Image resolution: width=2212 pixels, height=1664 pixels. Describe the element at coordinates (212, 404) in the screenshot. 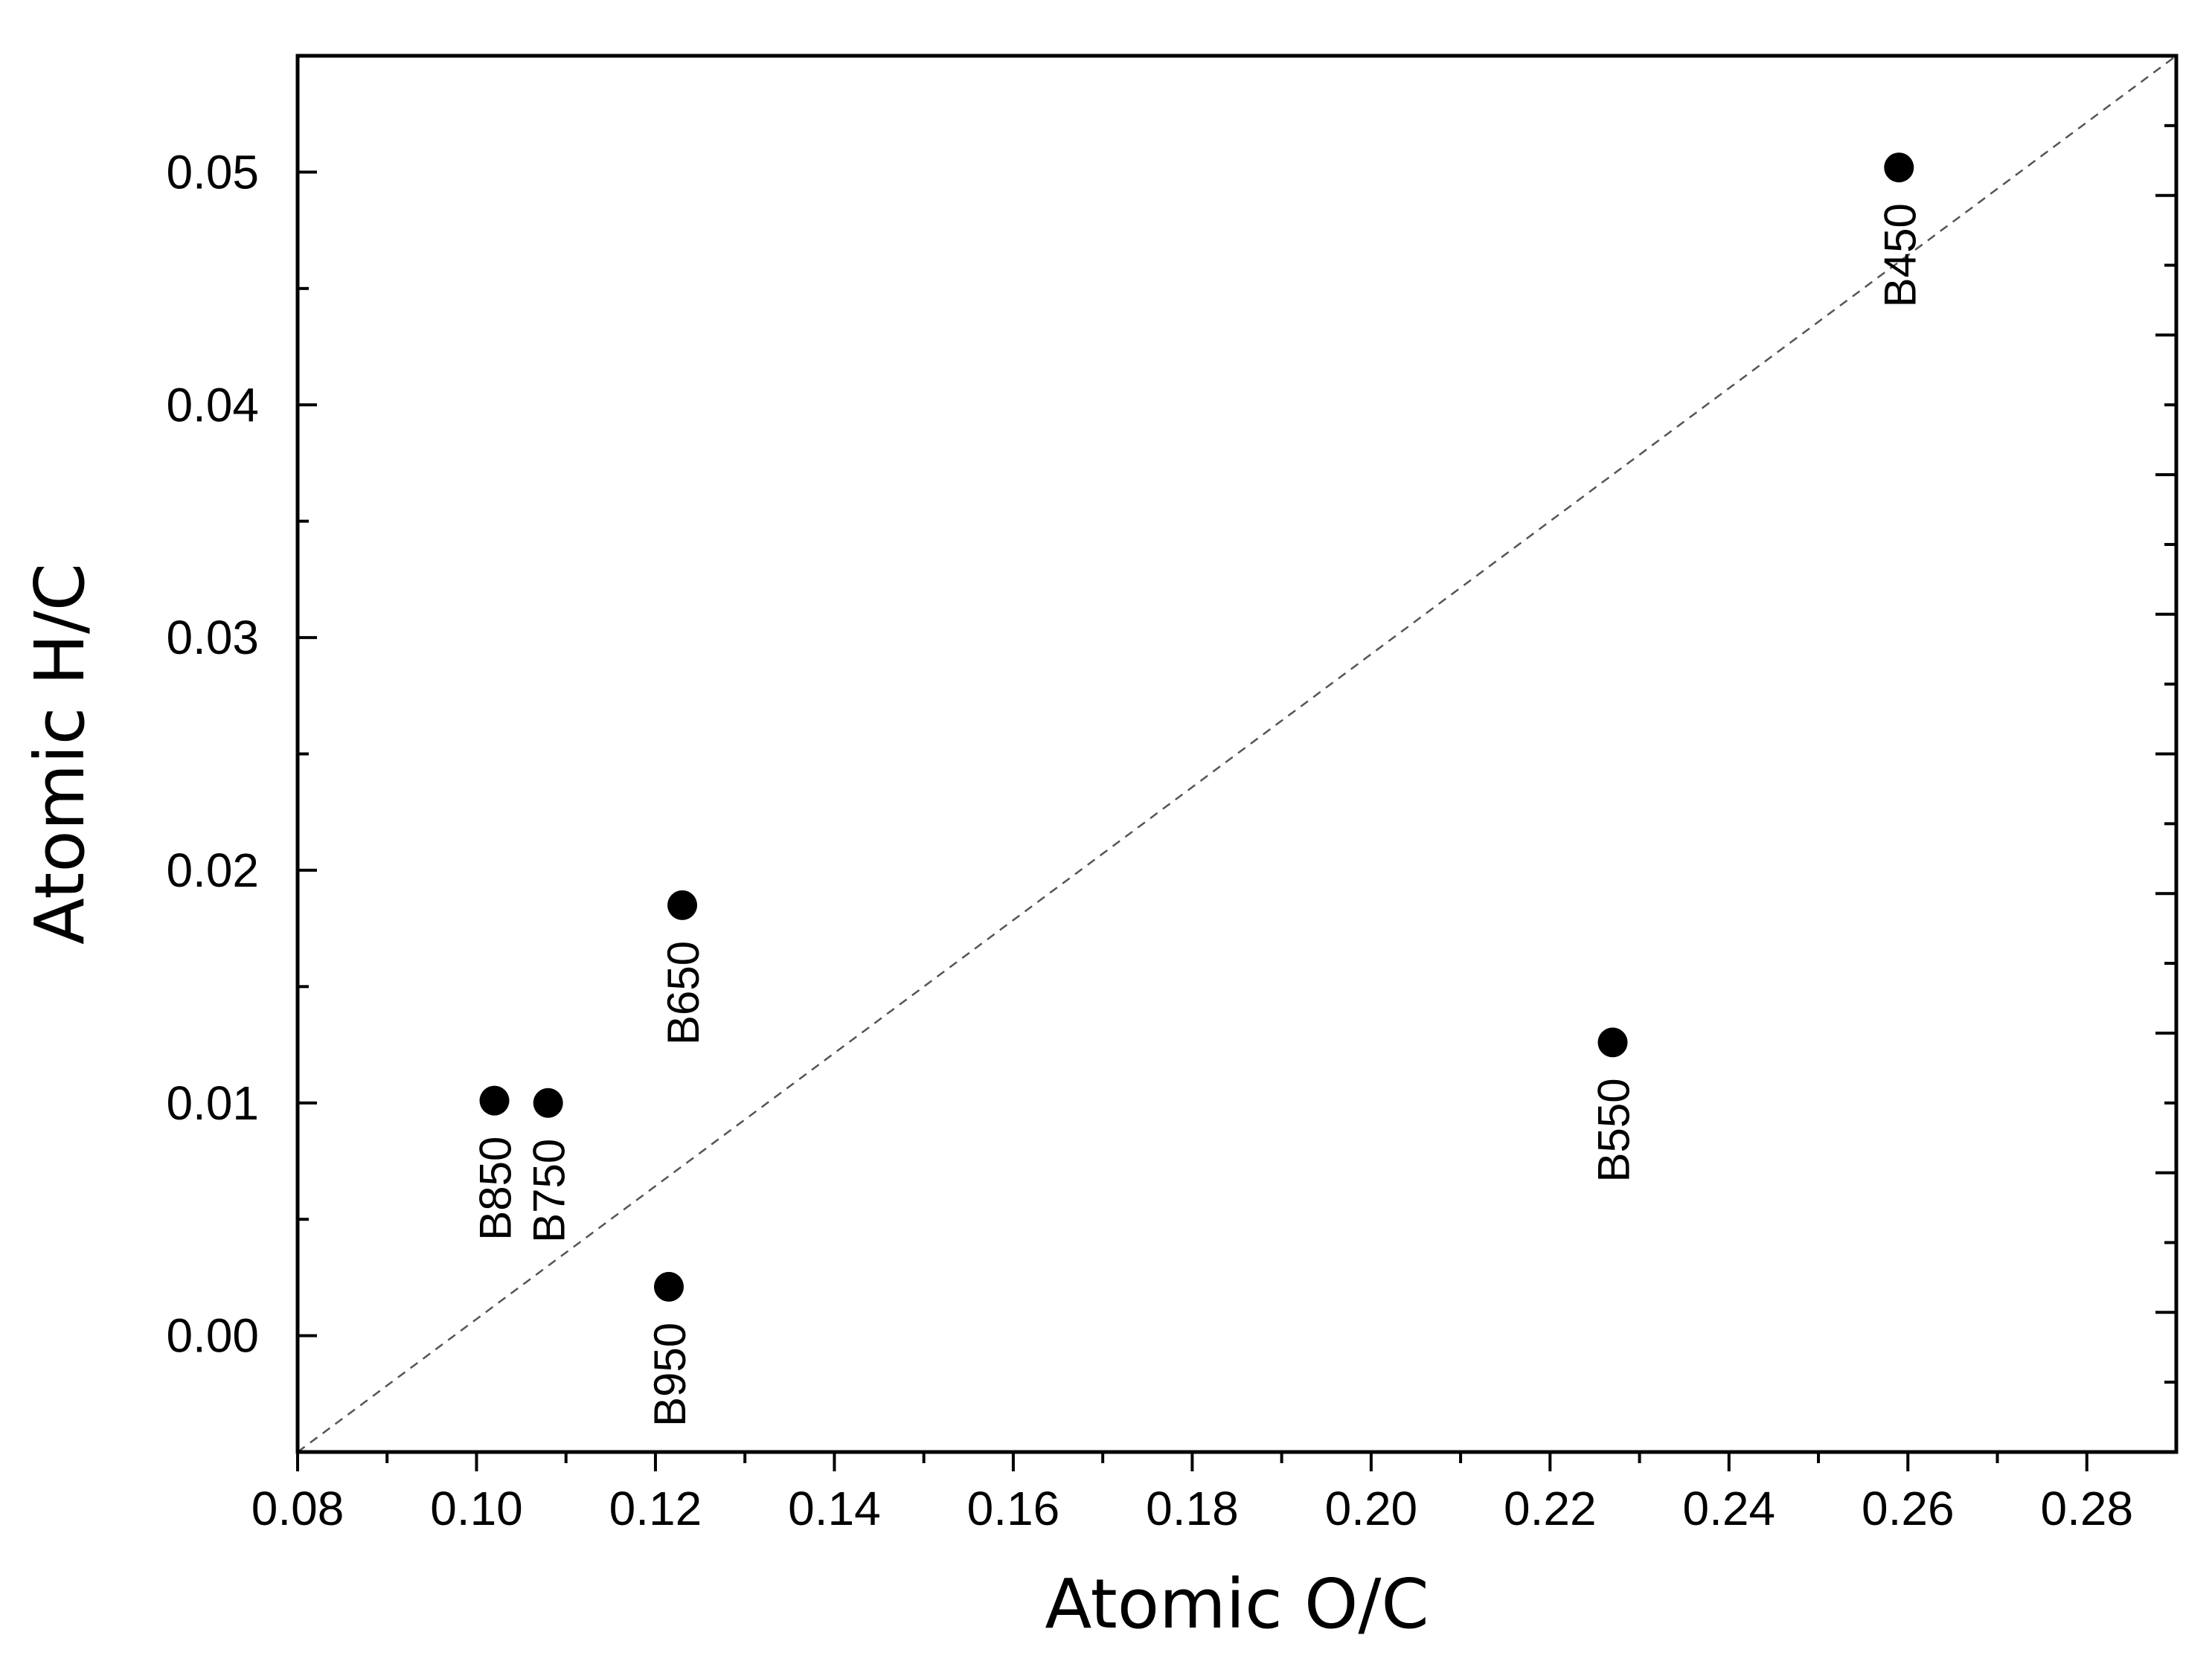

I see `y-tick-label: 0.04` at that location.